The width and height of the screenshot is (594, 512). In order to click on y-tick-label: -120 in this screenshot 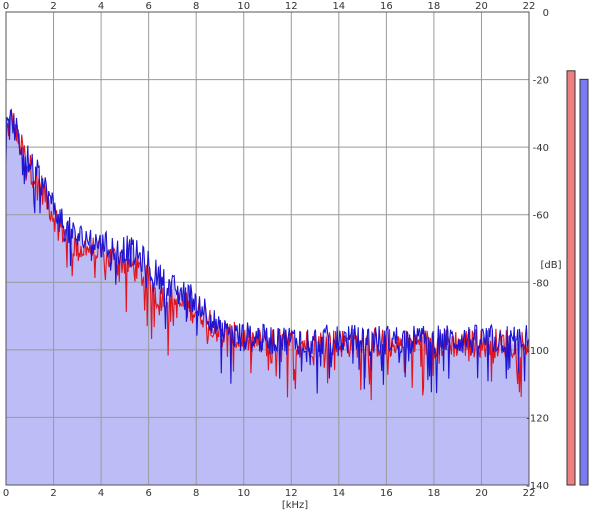, I will do `click(537, 418)`.